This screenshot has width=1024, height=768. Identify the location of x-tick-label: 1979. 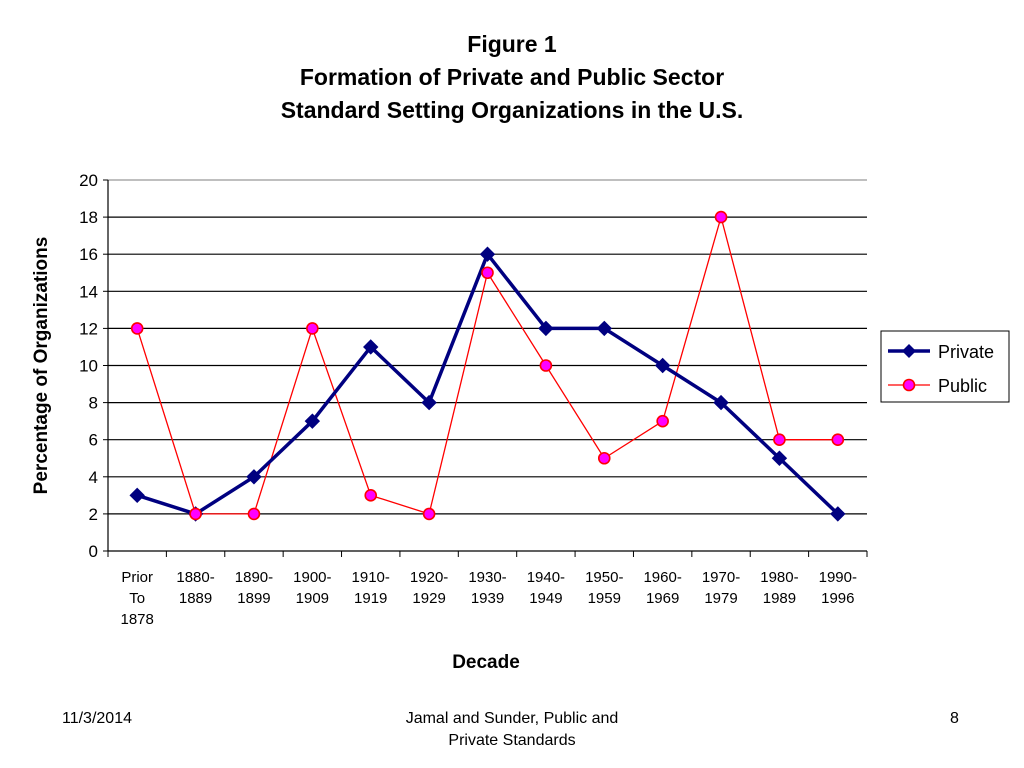
(720, 598).